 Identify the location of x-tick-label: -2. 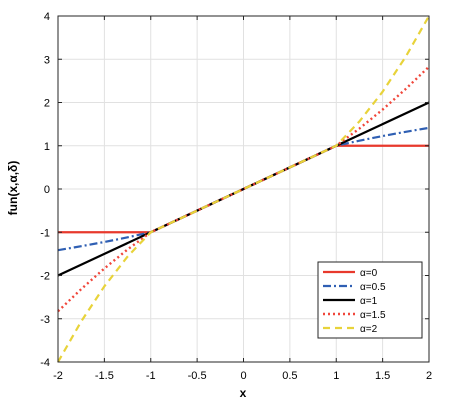
(58, 376).